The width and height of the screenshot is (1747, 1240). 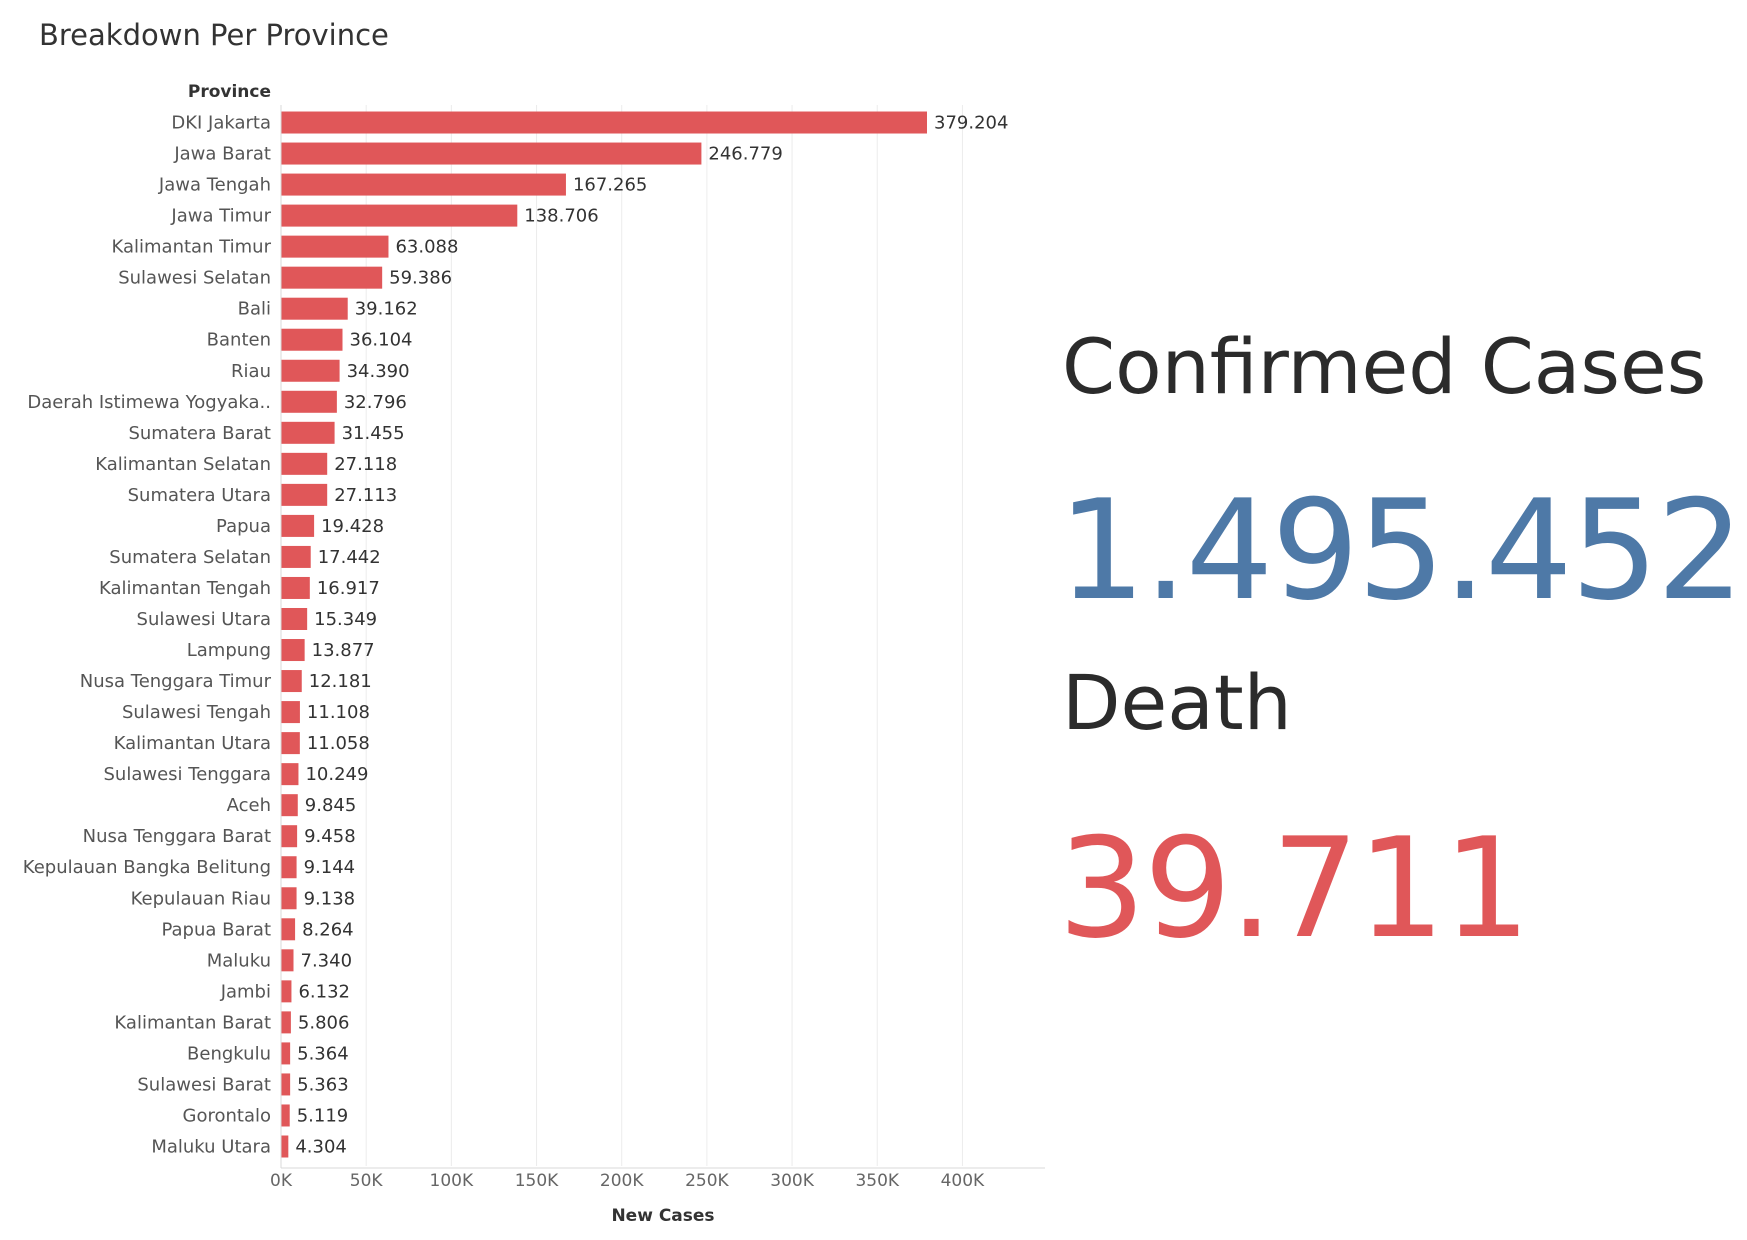 I want to click on confirmed-cases-label: Confirmed Cases, so click(x=1384, y=366).